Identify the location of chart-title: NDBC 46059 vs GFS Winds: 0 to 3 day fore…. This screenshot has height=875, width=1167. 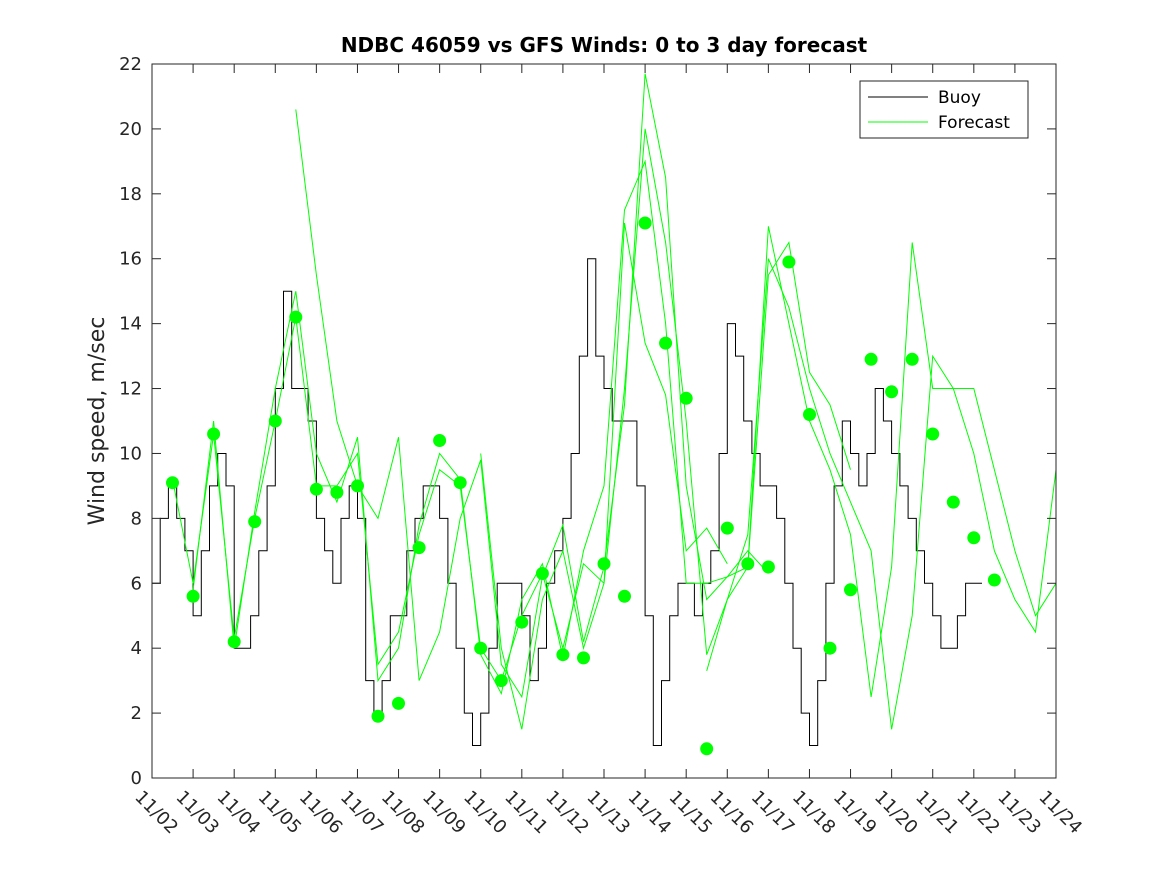
(604, 45).